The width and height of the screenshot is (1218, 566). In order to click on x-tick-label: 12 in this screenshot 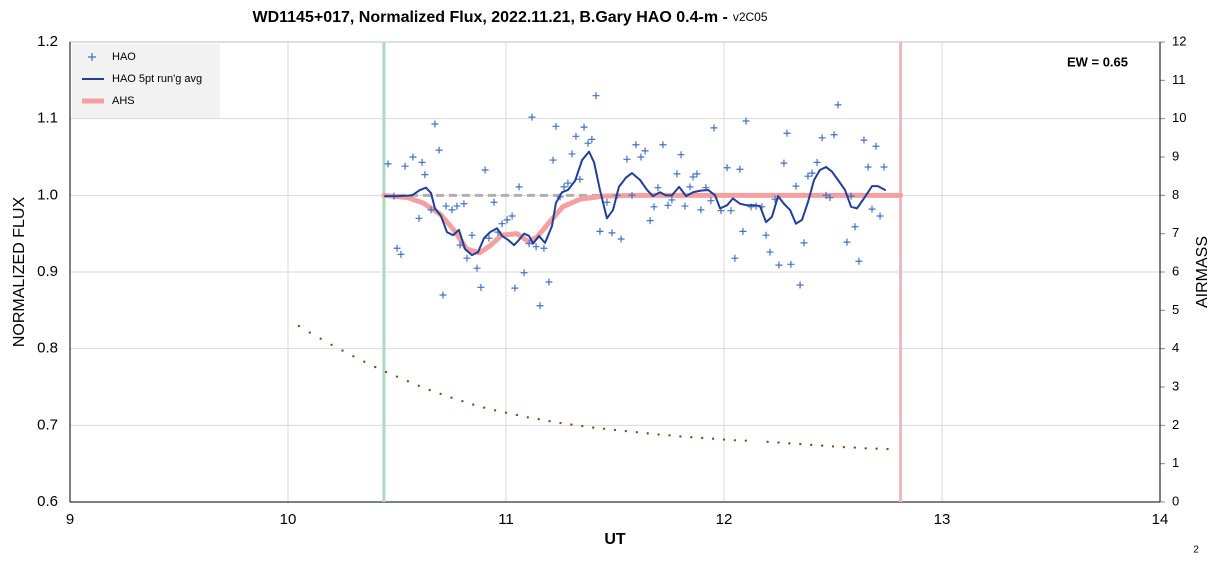, I will do `click(724, 519)`.